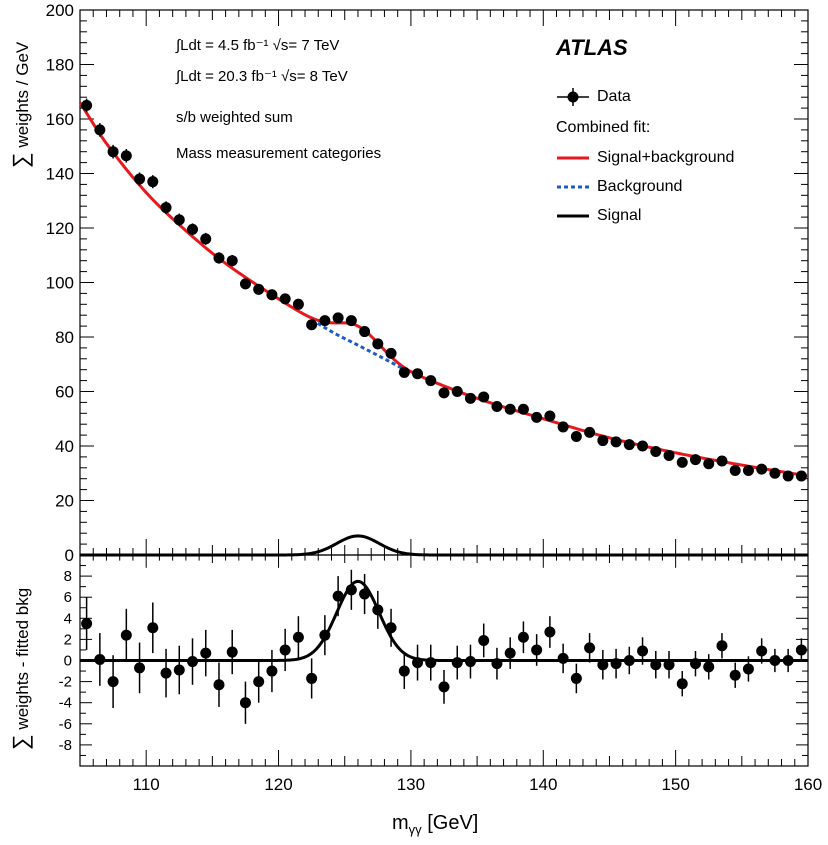 The width and height of the screenshot is (828, 845). Describe the element at coordinates (640, 186) in the screenshot. I see `legend-bkg-label: Background` at that location.